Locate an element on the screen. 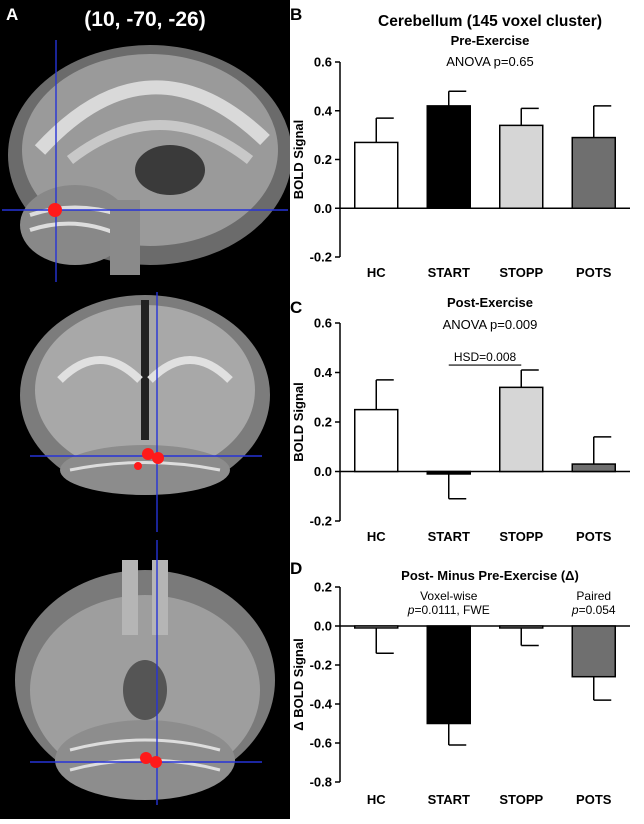 The image size is (644, 824). axial-slice is located at coordinates (145, 680).